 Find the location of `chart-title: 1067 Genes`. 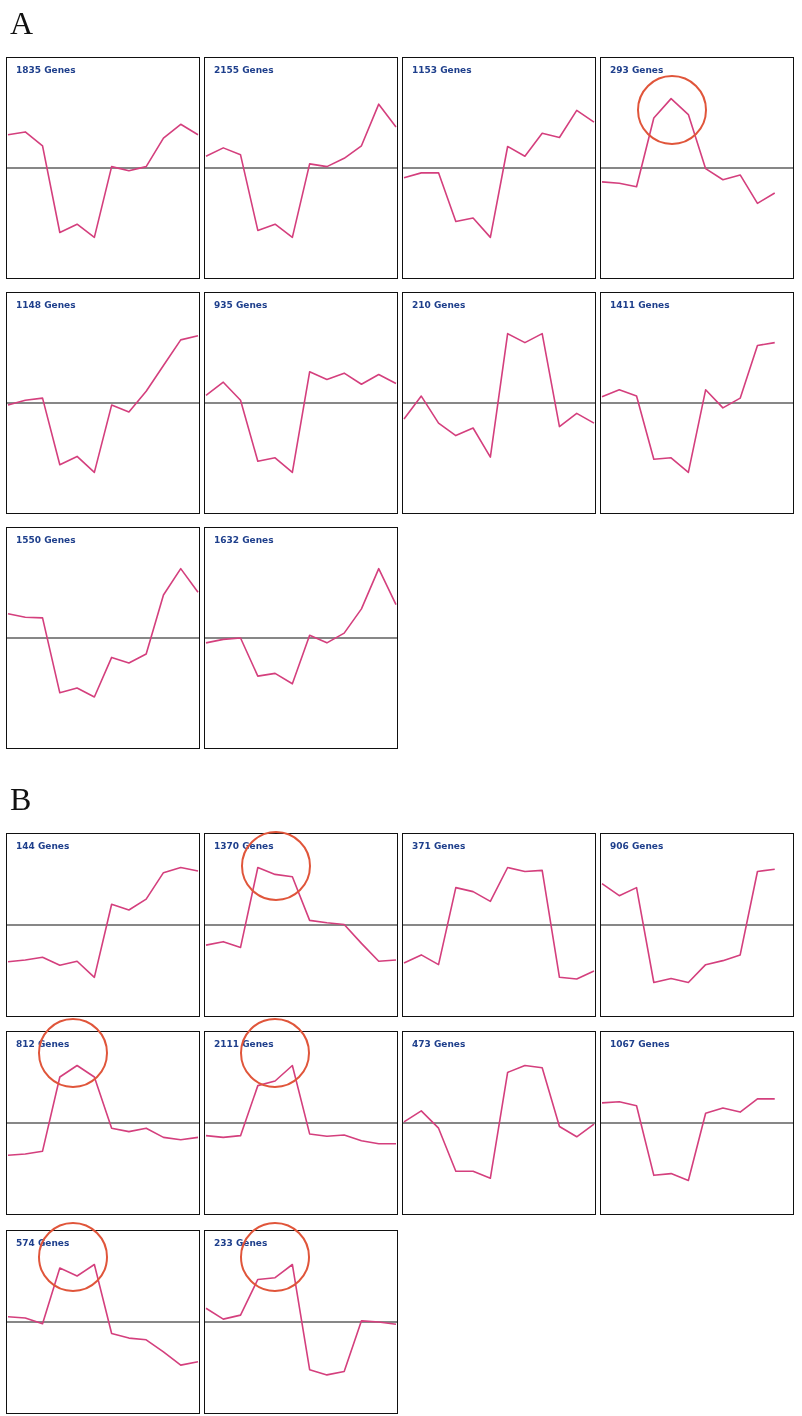

chart-title: 1067 Genes is located at coordinates (640, 1044).